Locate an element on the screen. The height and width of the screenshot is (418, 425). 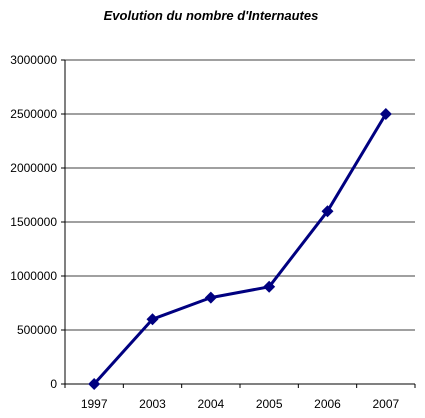
y-tick-label: 2500000 is located at coordinates (33, 114).